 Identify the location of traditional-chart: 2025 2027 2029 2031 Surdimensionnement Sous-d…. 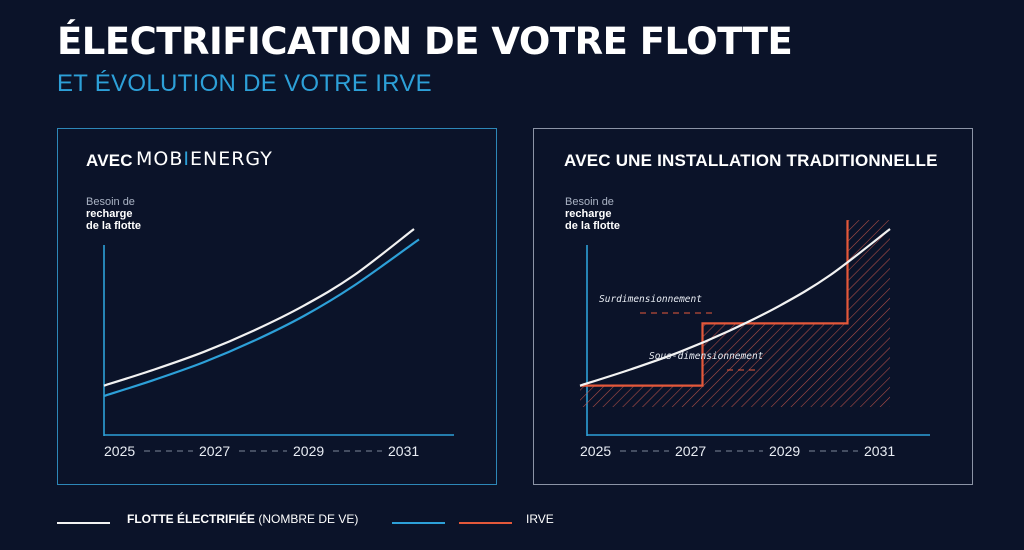
(754, 339).